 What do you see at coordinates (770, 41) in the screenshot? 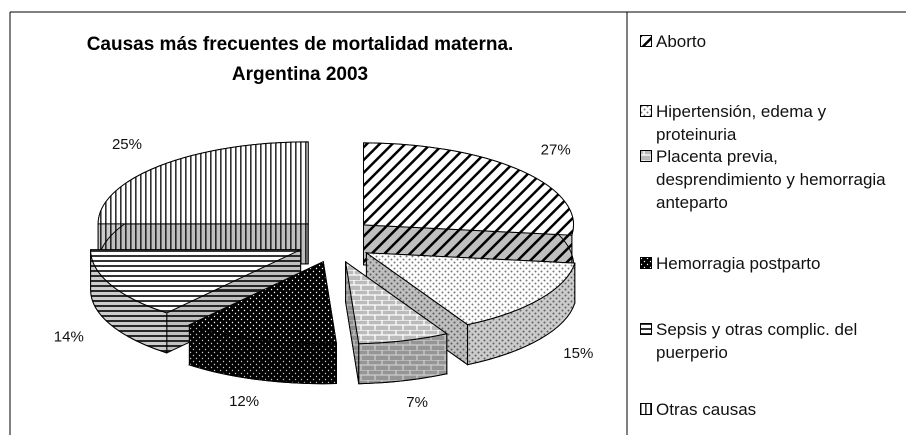
I see `legend-item: Aborto` at bounding box center [770, 41].